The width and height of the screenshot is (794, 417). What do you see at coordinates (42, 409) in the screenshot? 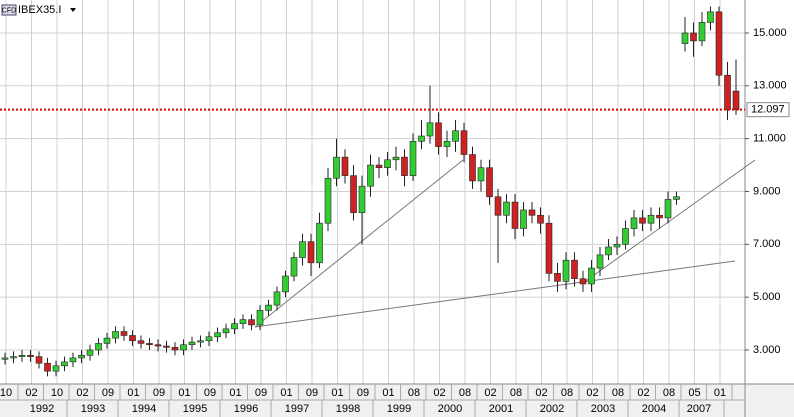
I see `year-label: 1992` at bounding box center [42, 409].